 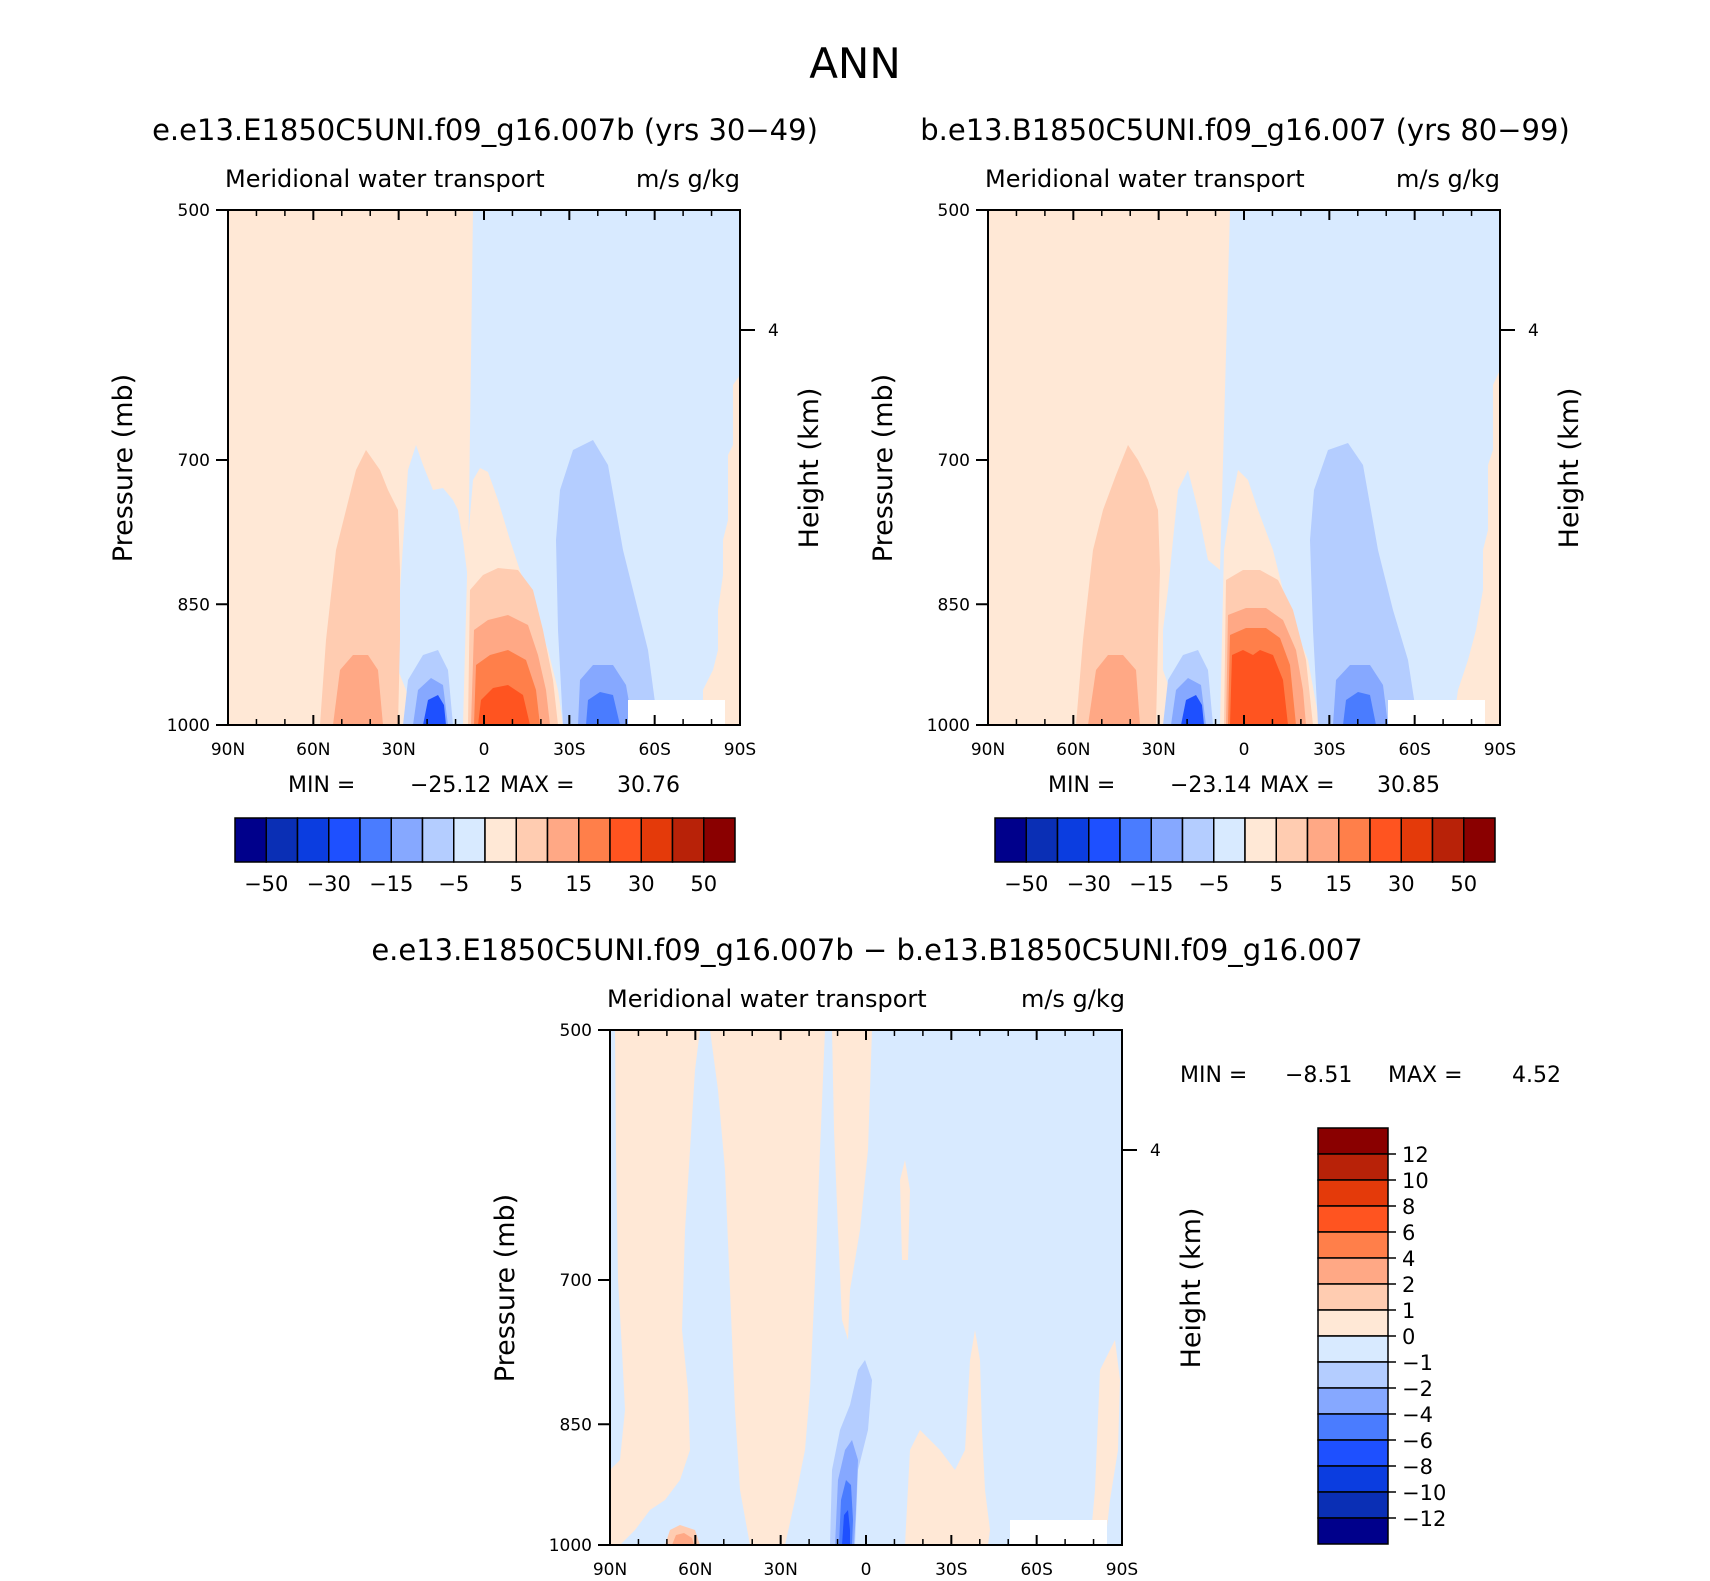 What do you see at coordinates (1408, 1233) in the screenshot?
I see `colorbar-label: 6` at bounding box center [1408, 1233].